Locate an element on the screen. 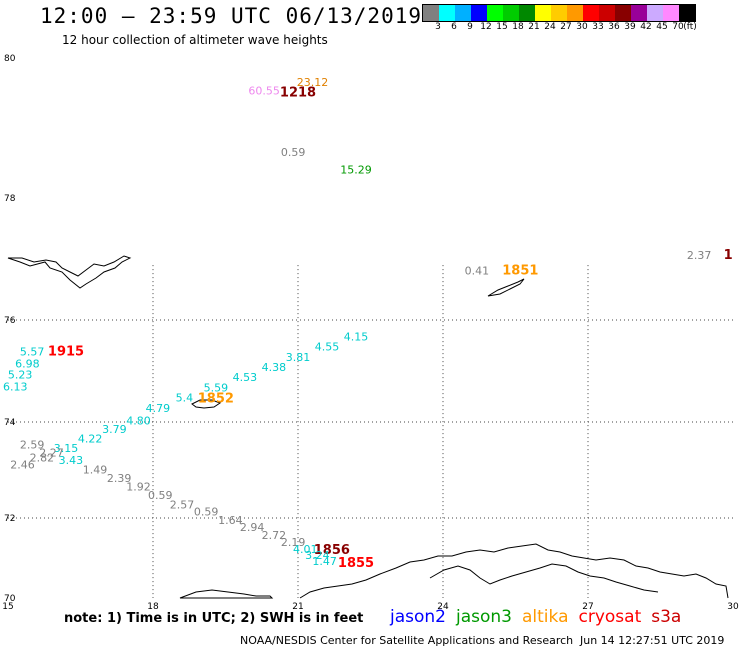 The image size is (740, 650). latitude-label: 70 is located at coordinates (10, 599).